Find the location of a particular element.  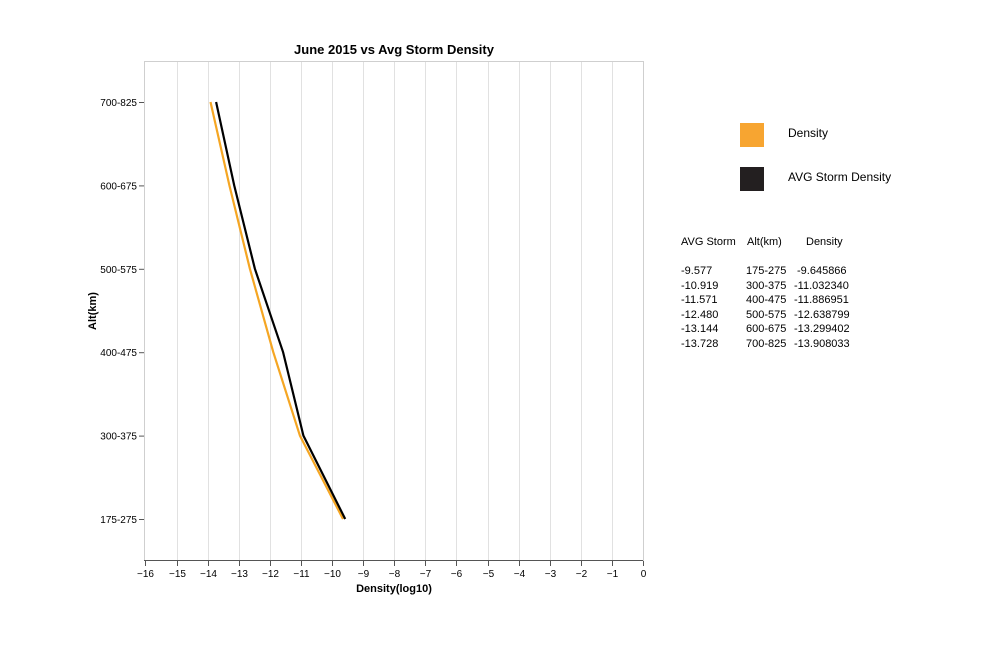

x-tick-label: −8 is located at coordinates (395, 574).